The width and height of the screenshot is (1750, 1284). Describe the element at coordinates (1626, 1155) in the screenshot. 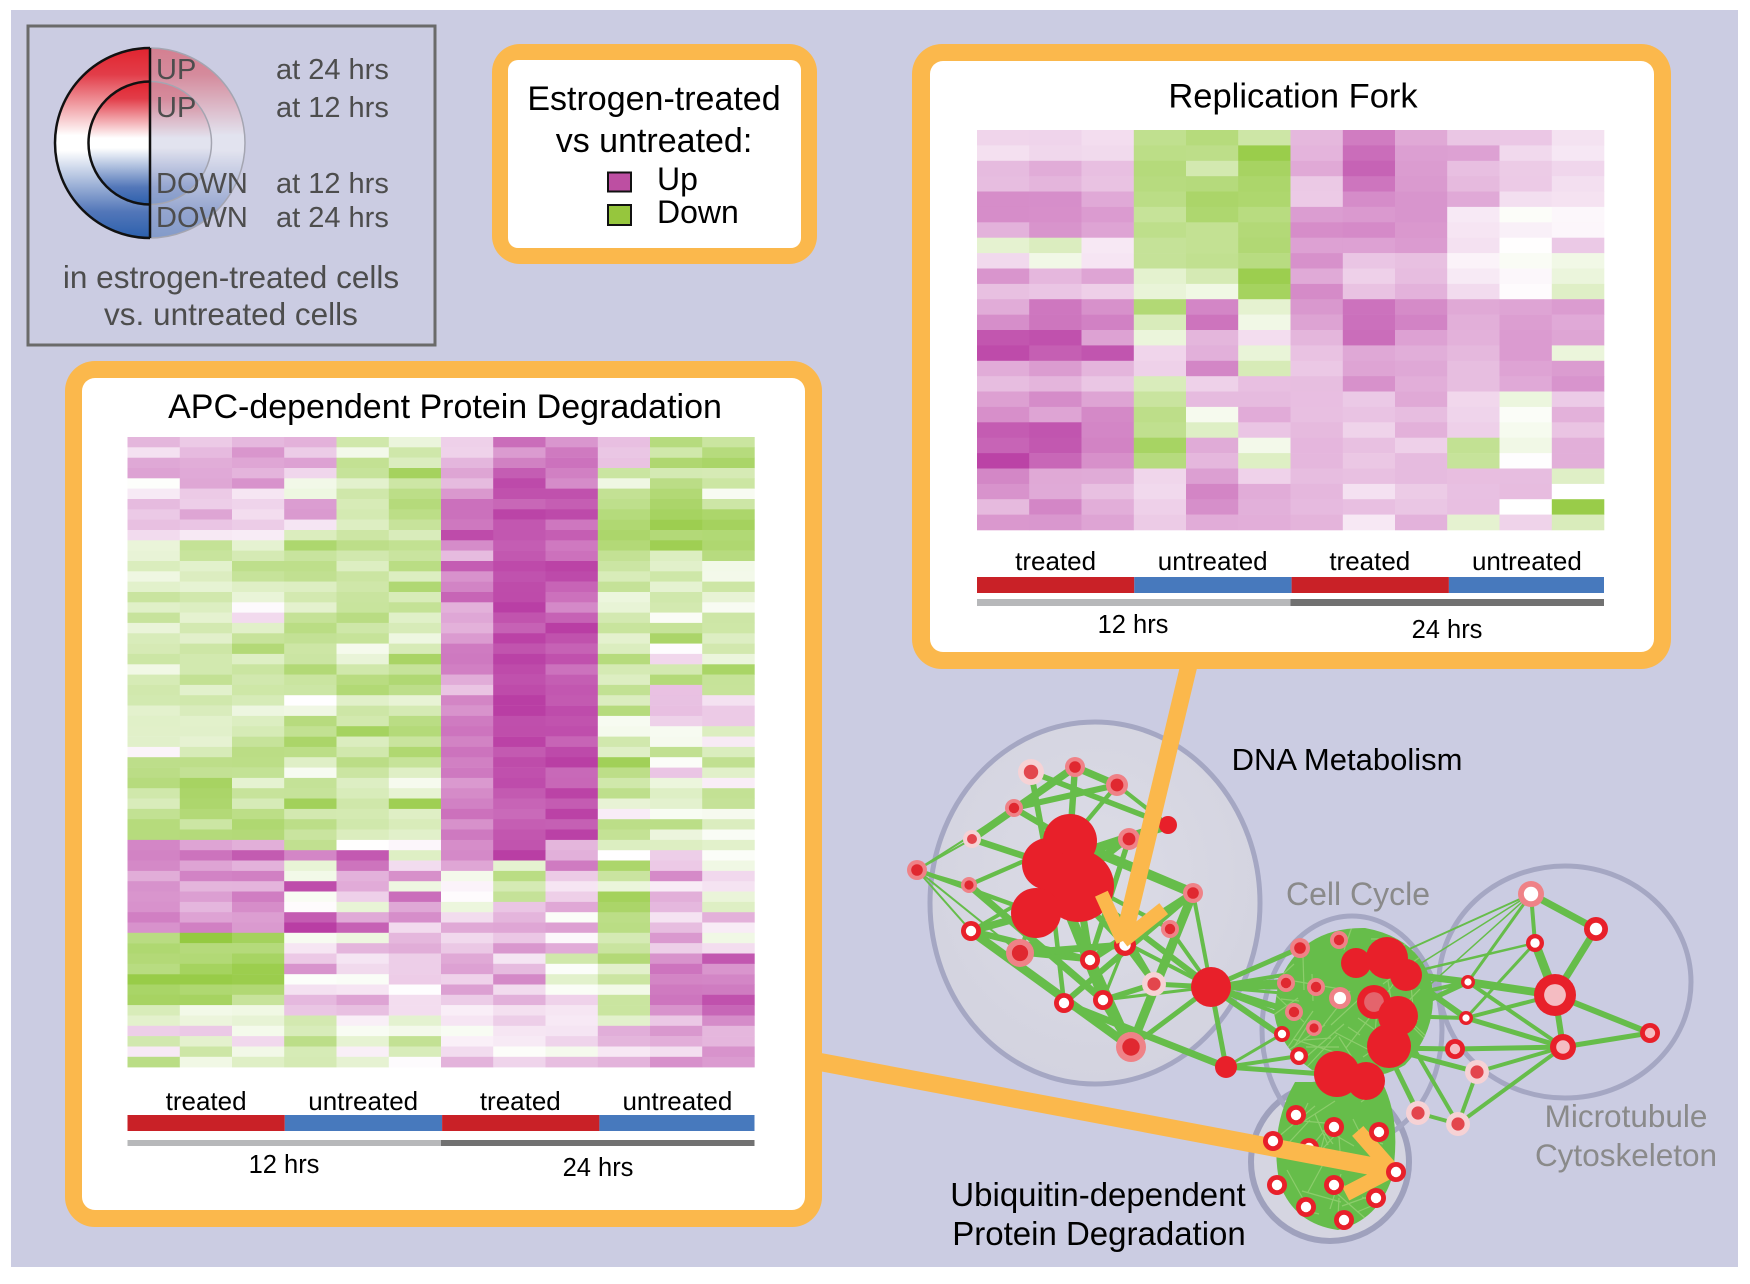

I see `svg-text: Cytoskeleton` at that location.